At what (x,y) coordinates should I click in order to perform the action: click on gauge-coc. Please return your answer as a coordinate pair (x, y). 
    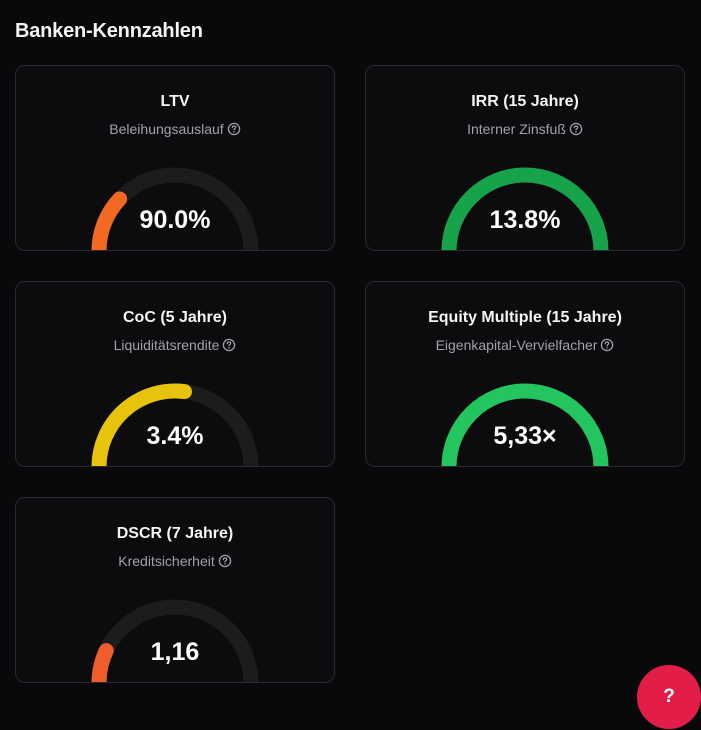
    Looking at the image, I should click on (175, 424).